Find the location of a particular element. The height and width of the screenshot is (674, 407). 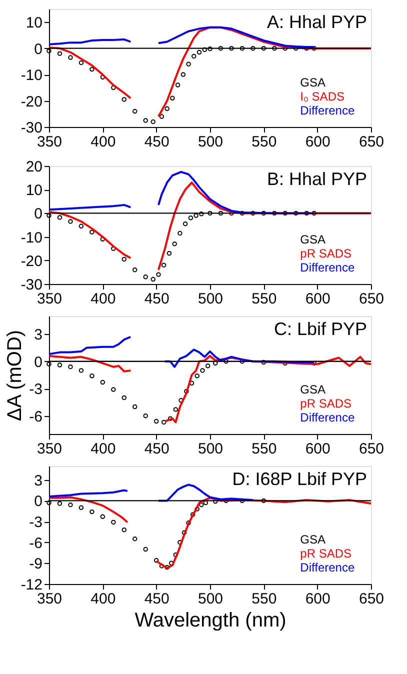

y-tick-label: -12 is located at coordinates (31, 585).